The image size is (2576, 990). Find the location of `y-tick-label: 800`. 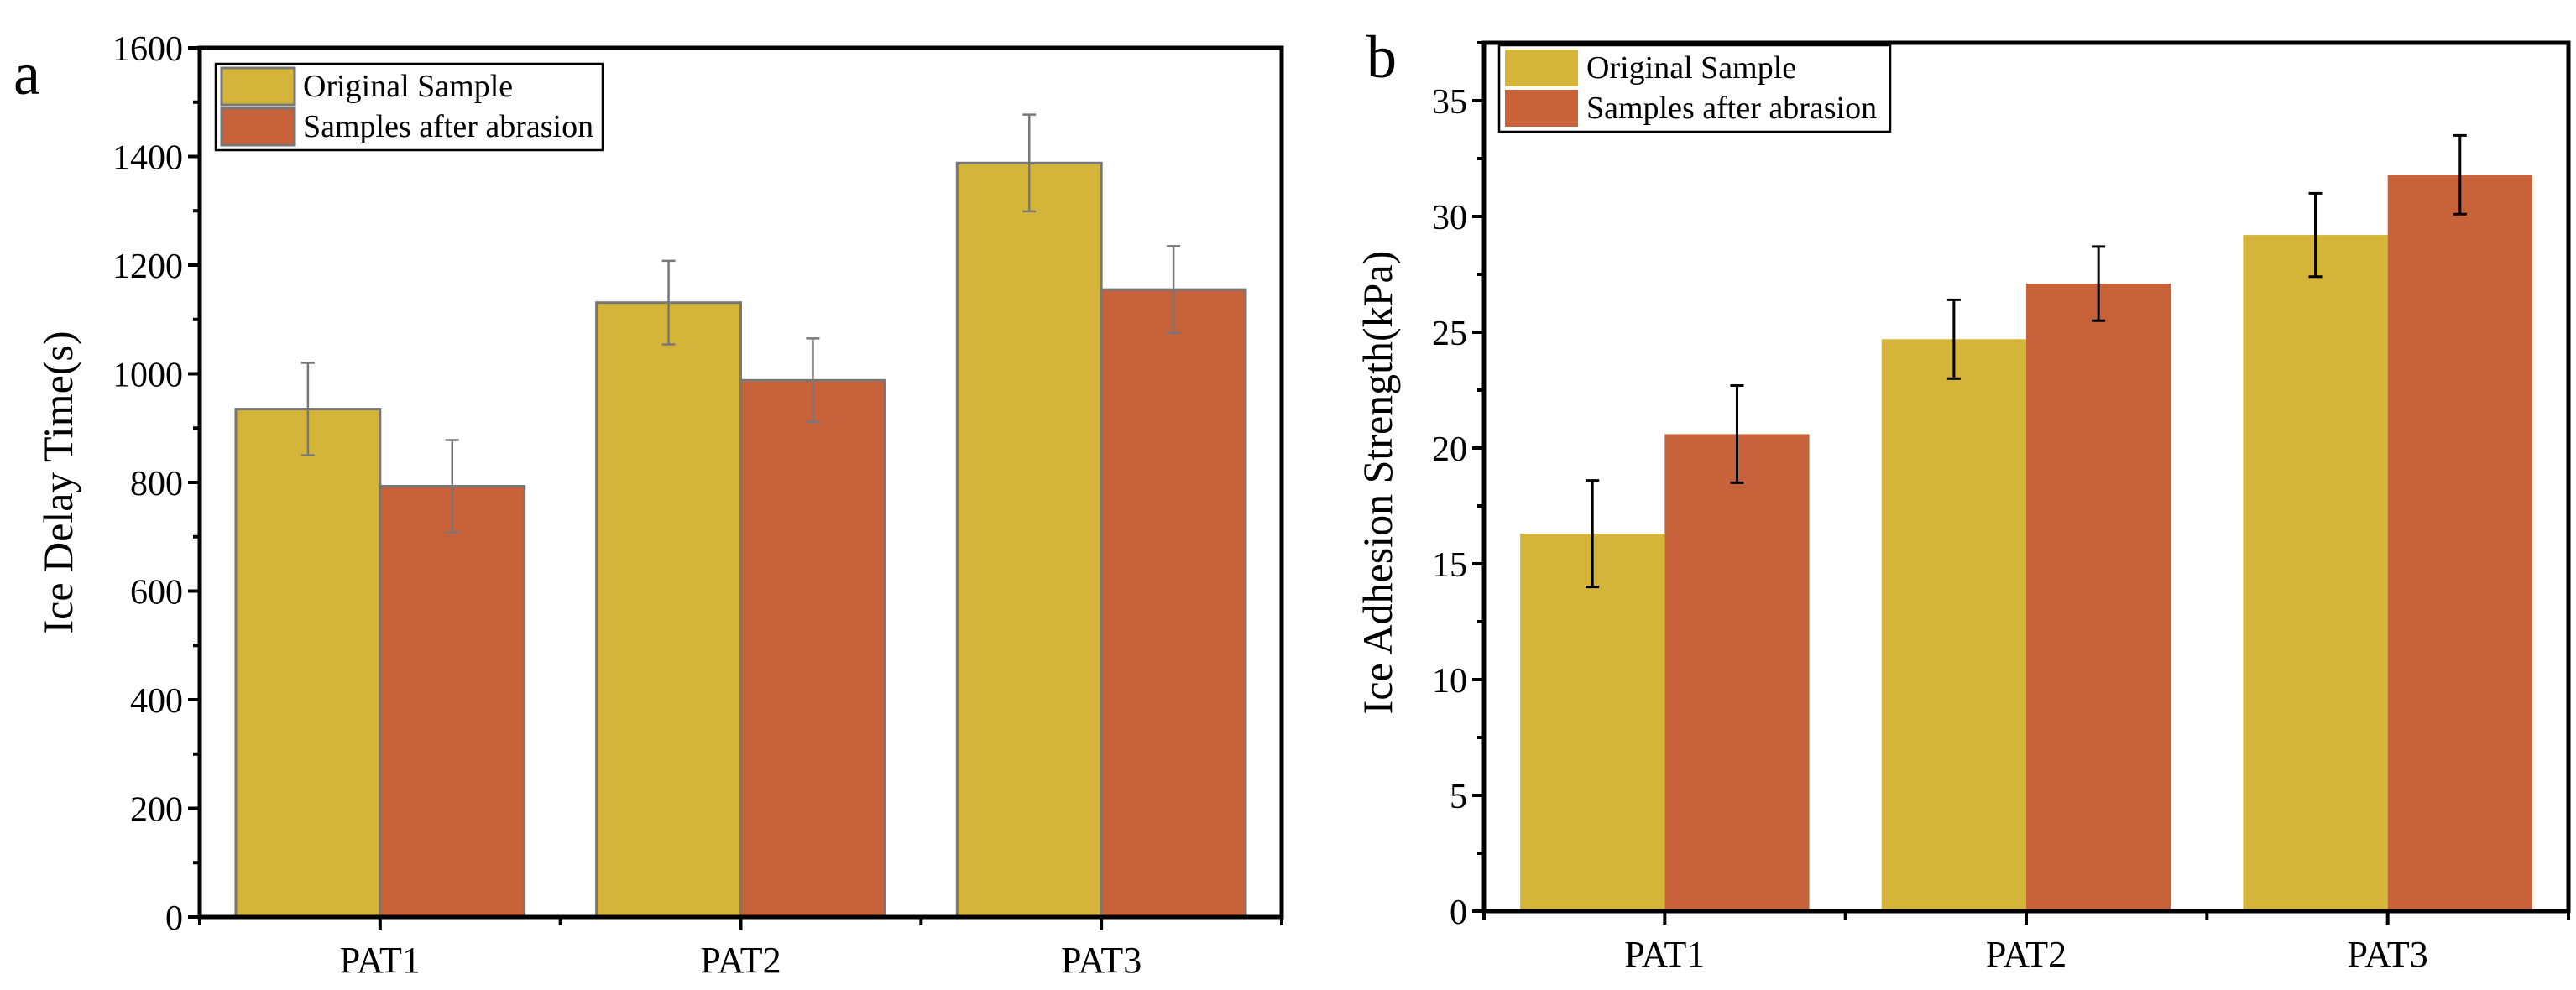

y-tick-label: 800 is located at coordinates (156, 484).